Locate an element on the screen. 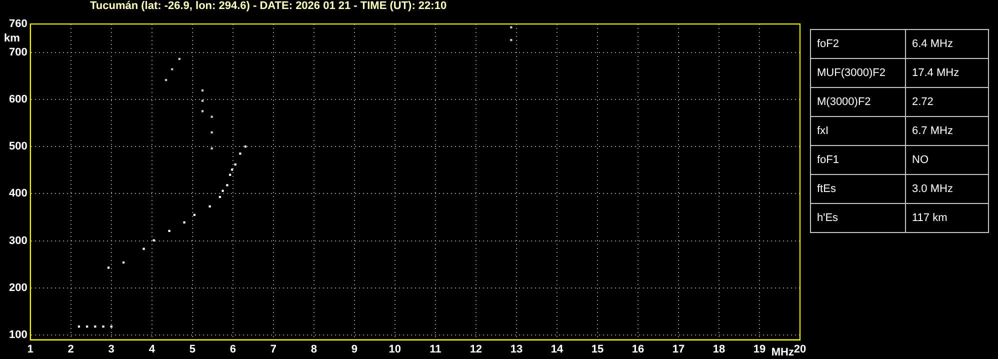 The image size is (998, 359). x-tick-label: 3 is located at coordinates (111, 349).